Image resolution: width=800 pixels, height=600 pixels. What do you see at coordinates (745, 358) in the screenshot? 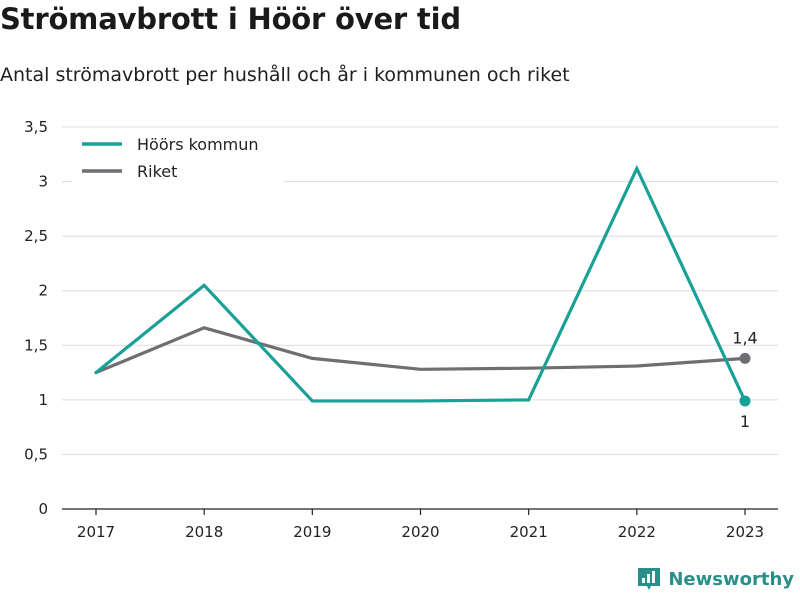
I see `end-point-riket` at bounding box center [745, 358].